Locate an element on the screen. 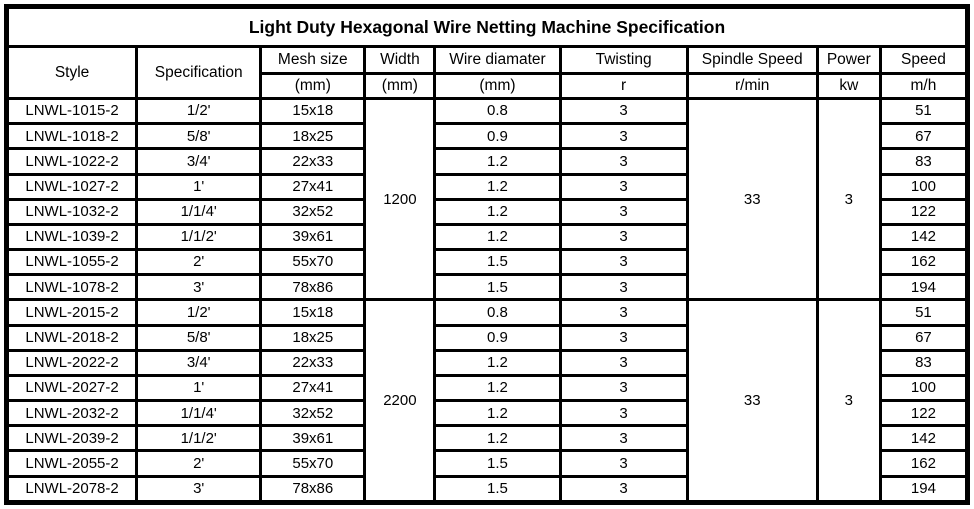  cell-style: LNWL-1078-2 is located at coordinates (71, 287).